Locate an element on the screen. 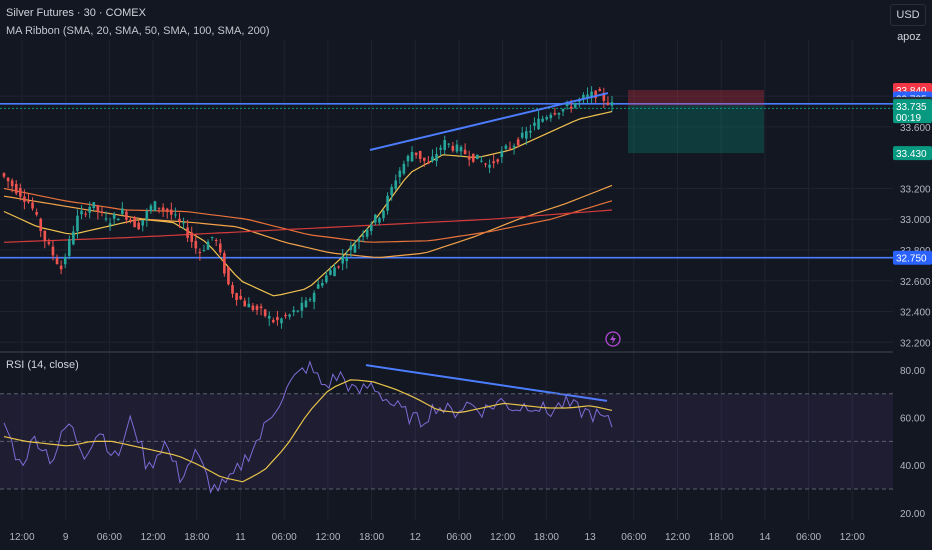 The width and height of the screenshot is (932, 550). trend-line is located at coordinates (489, 121).